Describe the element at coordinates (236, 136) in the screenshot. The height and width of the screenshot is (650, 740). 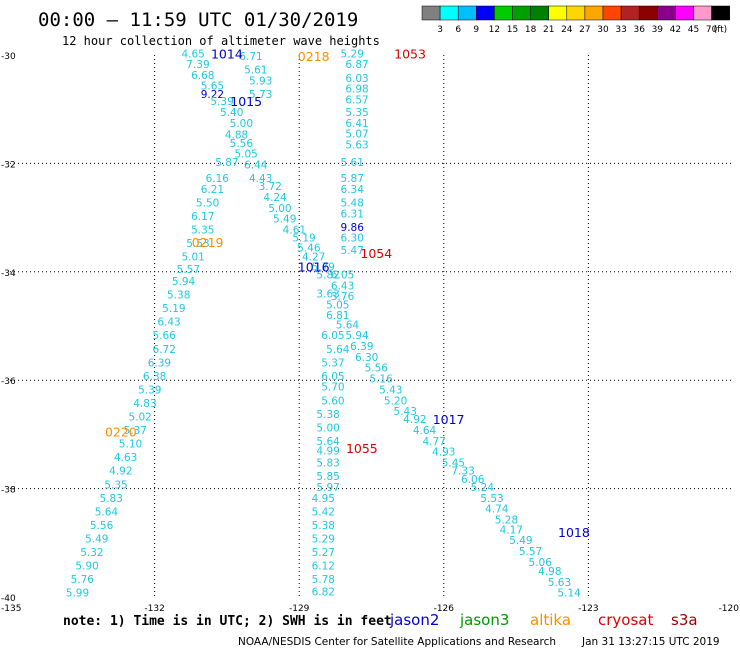
I see `swh-value: 4.88` at that location.